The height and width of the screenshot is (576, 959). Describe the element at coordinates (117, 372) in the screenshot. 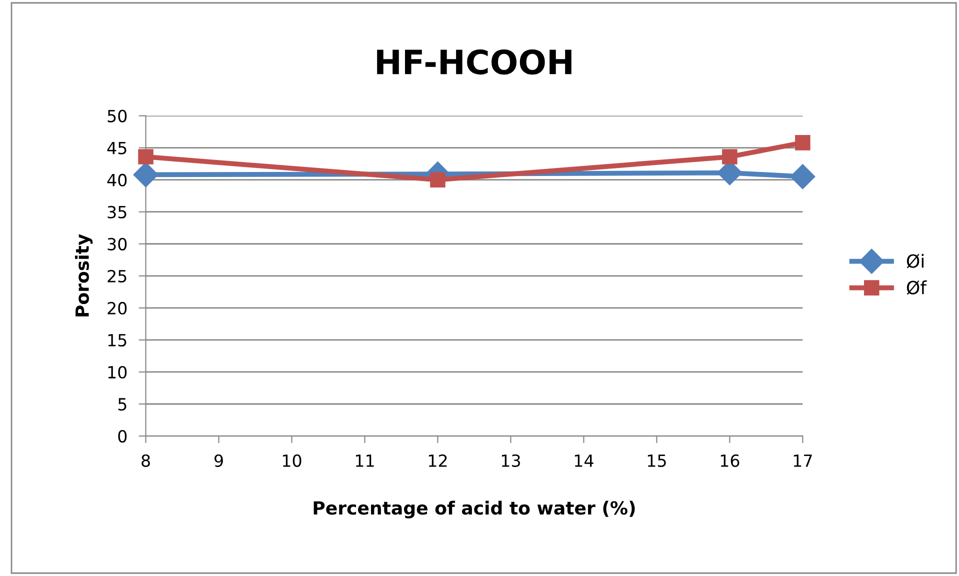

I see `y-tick-label: 10` at that location.